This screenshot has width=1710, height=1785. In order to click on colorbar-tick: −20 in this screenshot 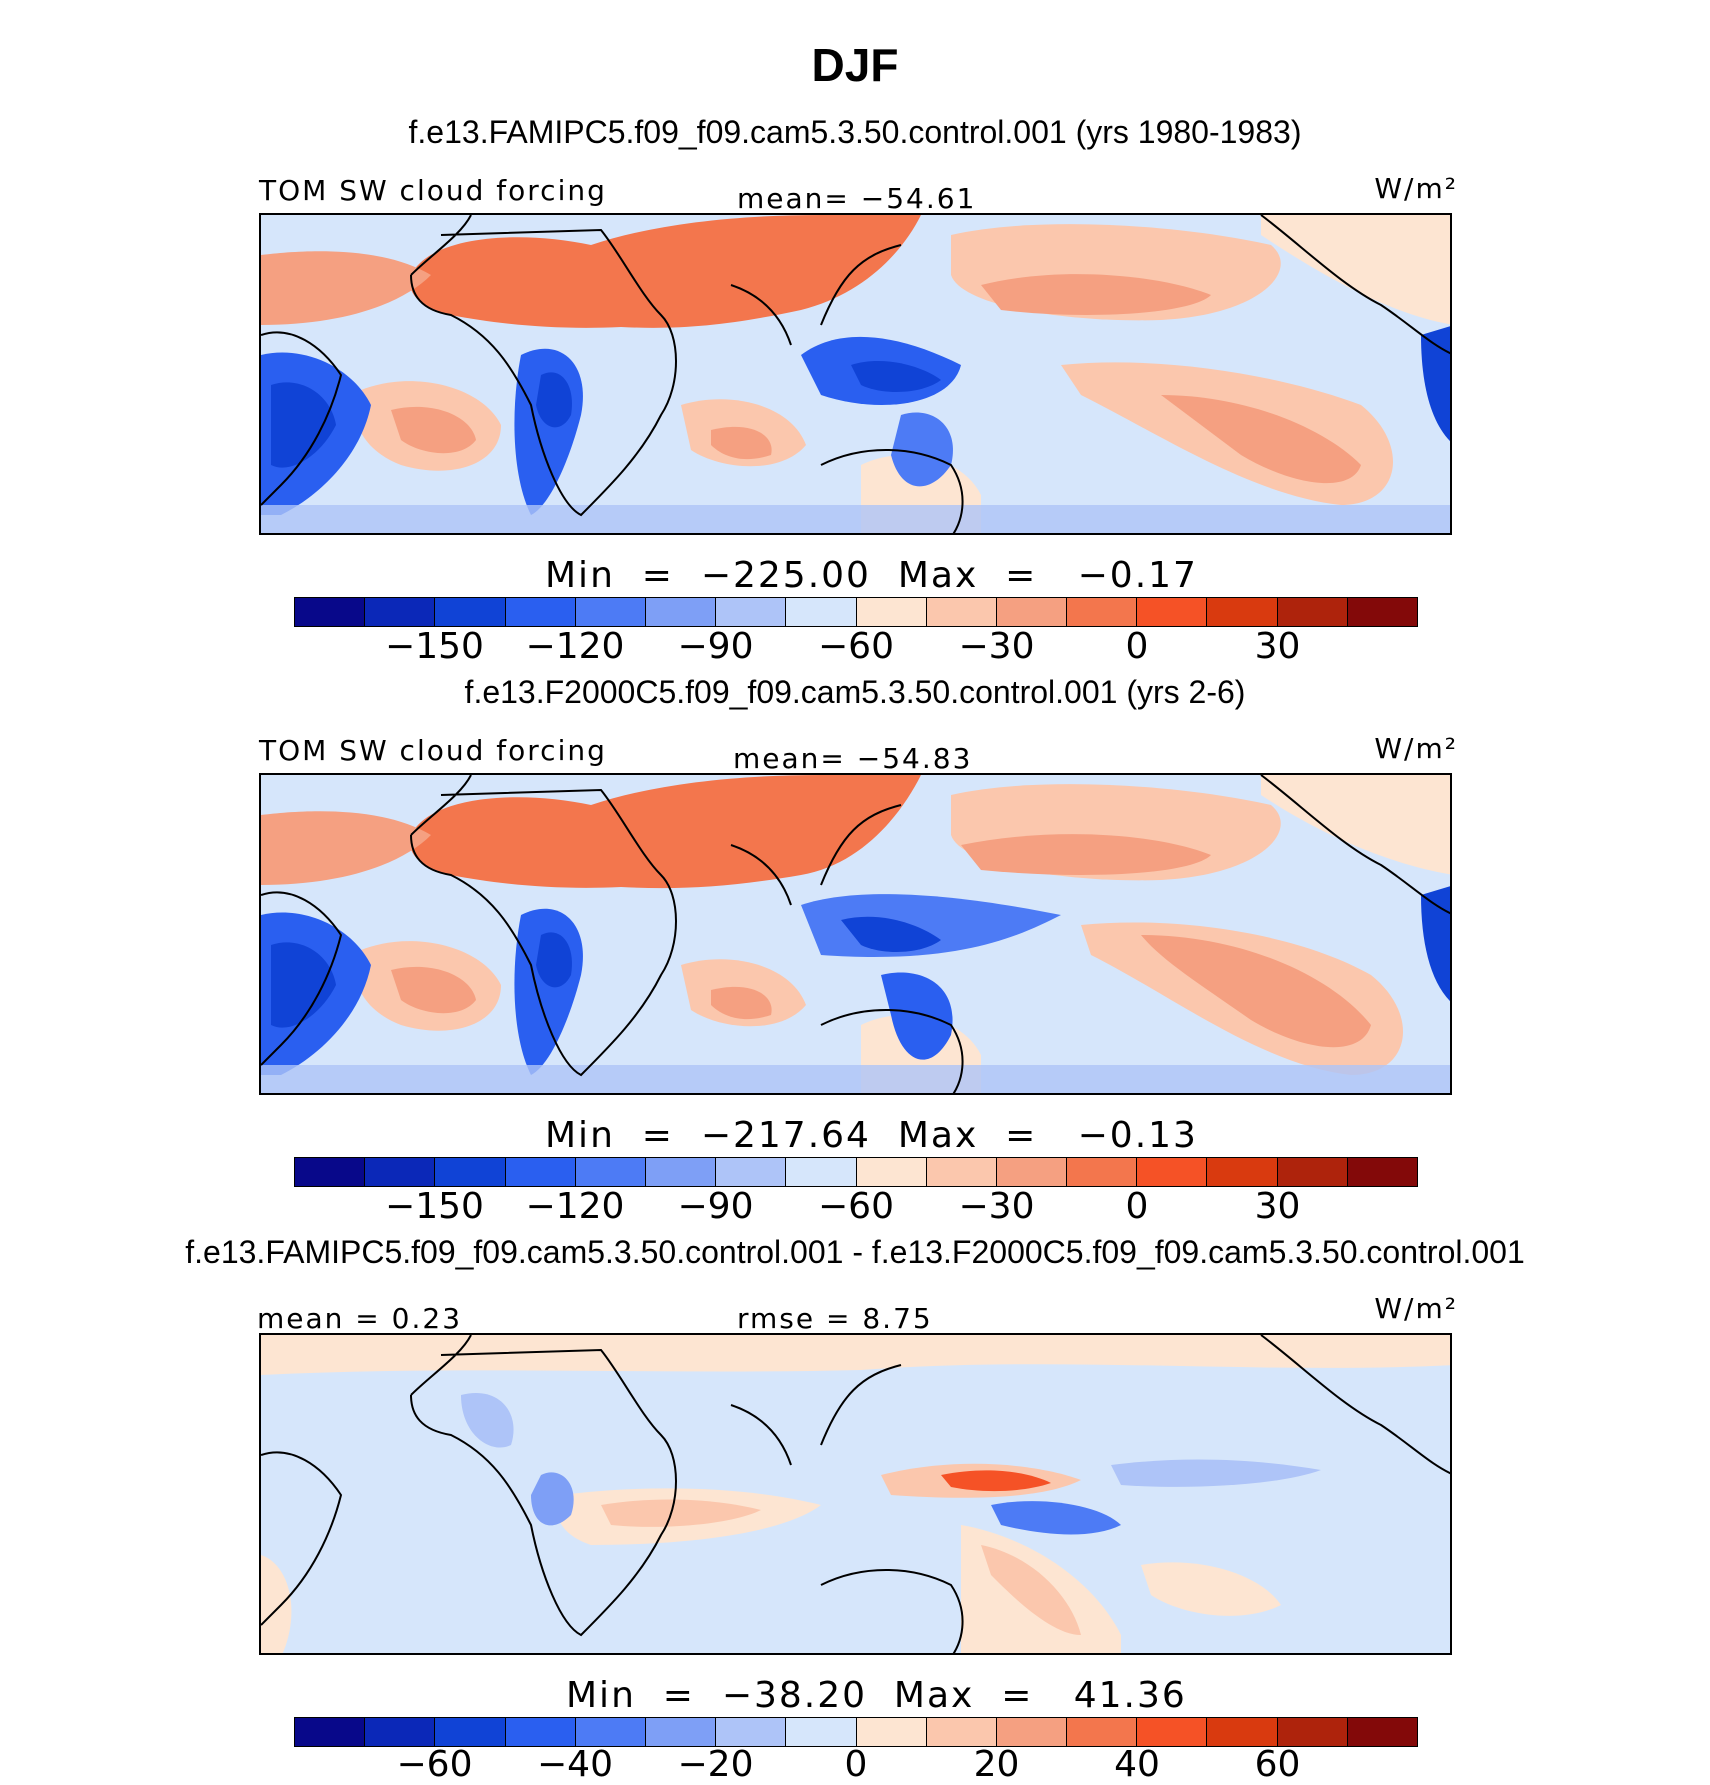, I will do `click(715, 1764)`.